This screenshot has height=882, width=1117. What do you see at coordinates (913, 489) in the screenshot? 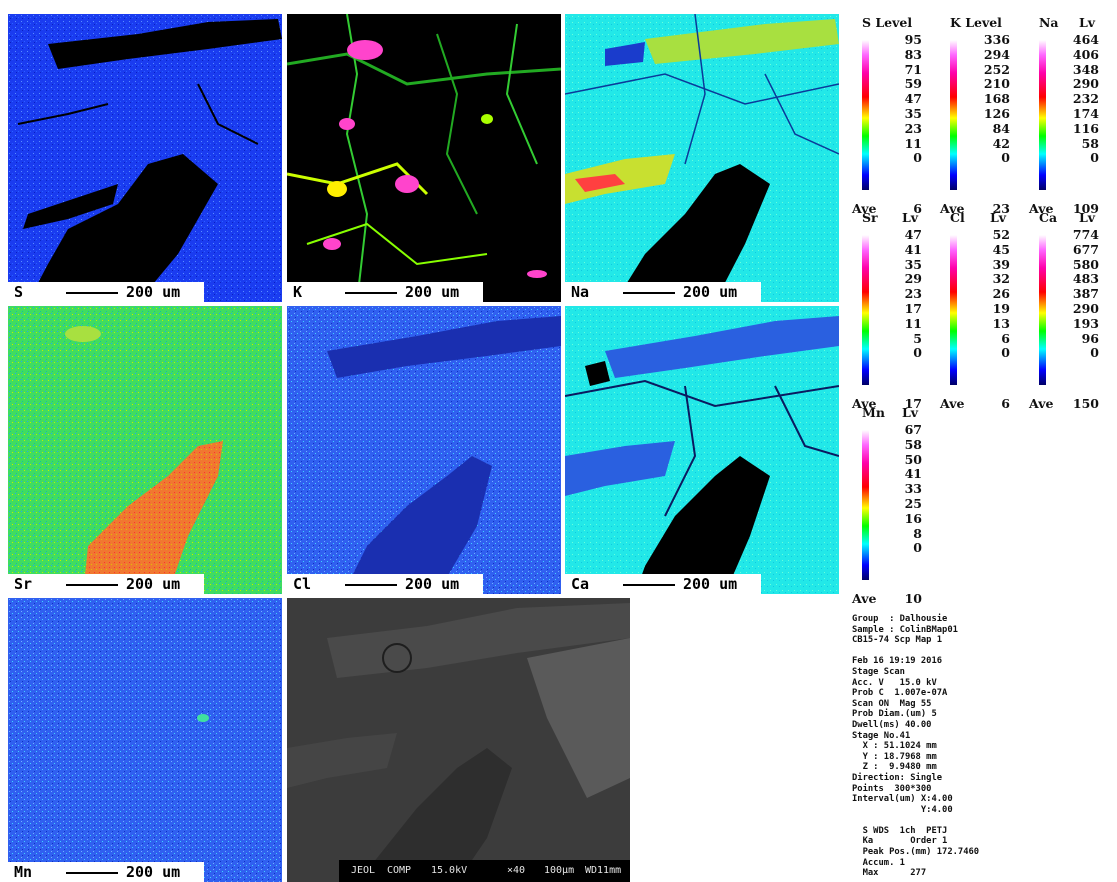
I see `legend-tick: 33` at bounding box center [913, 489].